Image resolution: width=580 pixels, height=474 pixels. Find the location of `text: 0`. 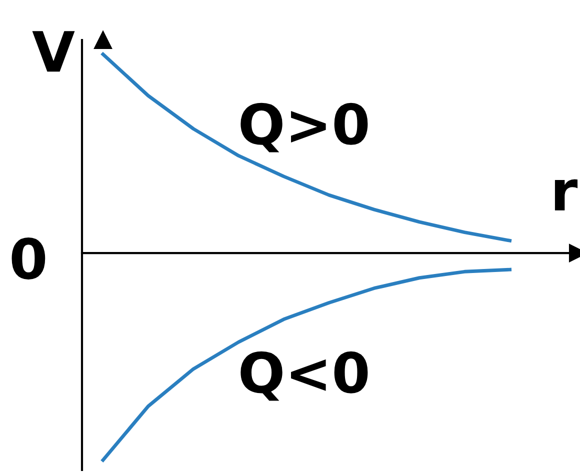

text: 0 is located at coordinates (29, 258).